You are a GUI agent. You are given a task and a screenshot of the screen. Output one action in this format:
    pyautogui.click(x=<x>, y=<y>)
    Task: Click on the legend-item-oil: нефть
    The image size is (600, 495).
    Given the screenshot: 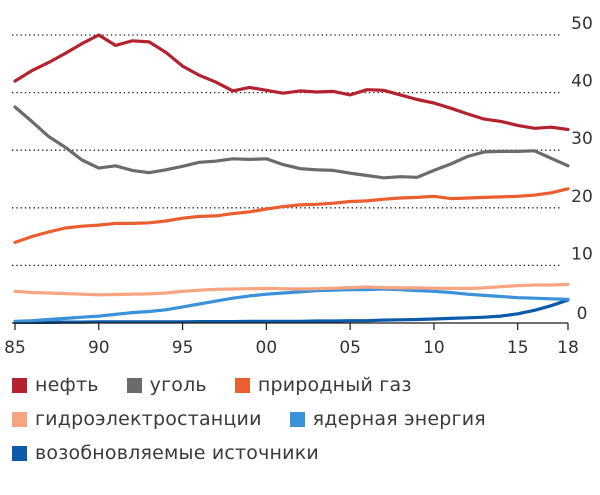 What is the action you would take?
    pyautogui.click(x=49, y=385)
    